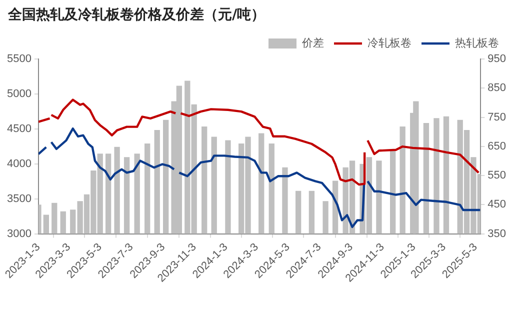 The height and width of the screenshot is (324, 517). Describe the element at coordinates (497, 88) in the screenshot. I see `y2-tick-label: 850` at that location.